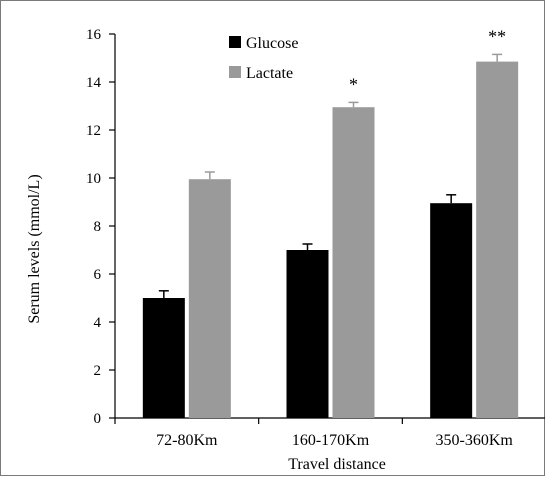 Image resolution: width=545 pixels, height=477 pixels. I want to click on y-tick-label: 16, so click(94, 35).